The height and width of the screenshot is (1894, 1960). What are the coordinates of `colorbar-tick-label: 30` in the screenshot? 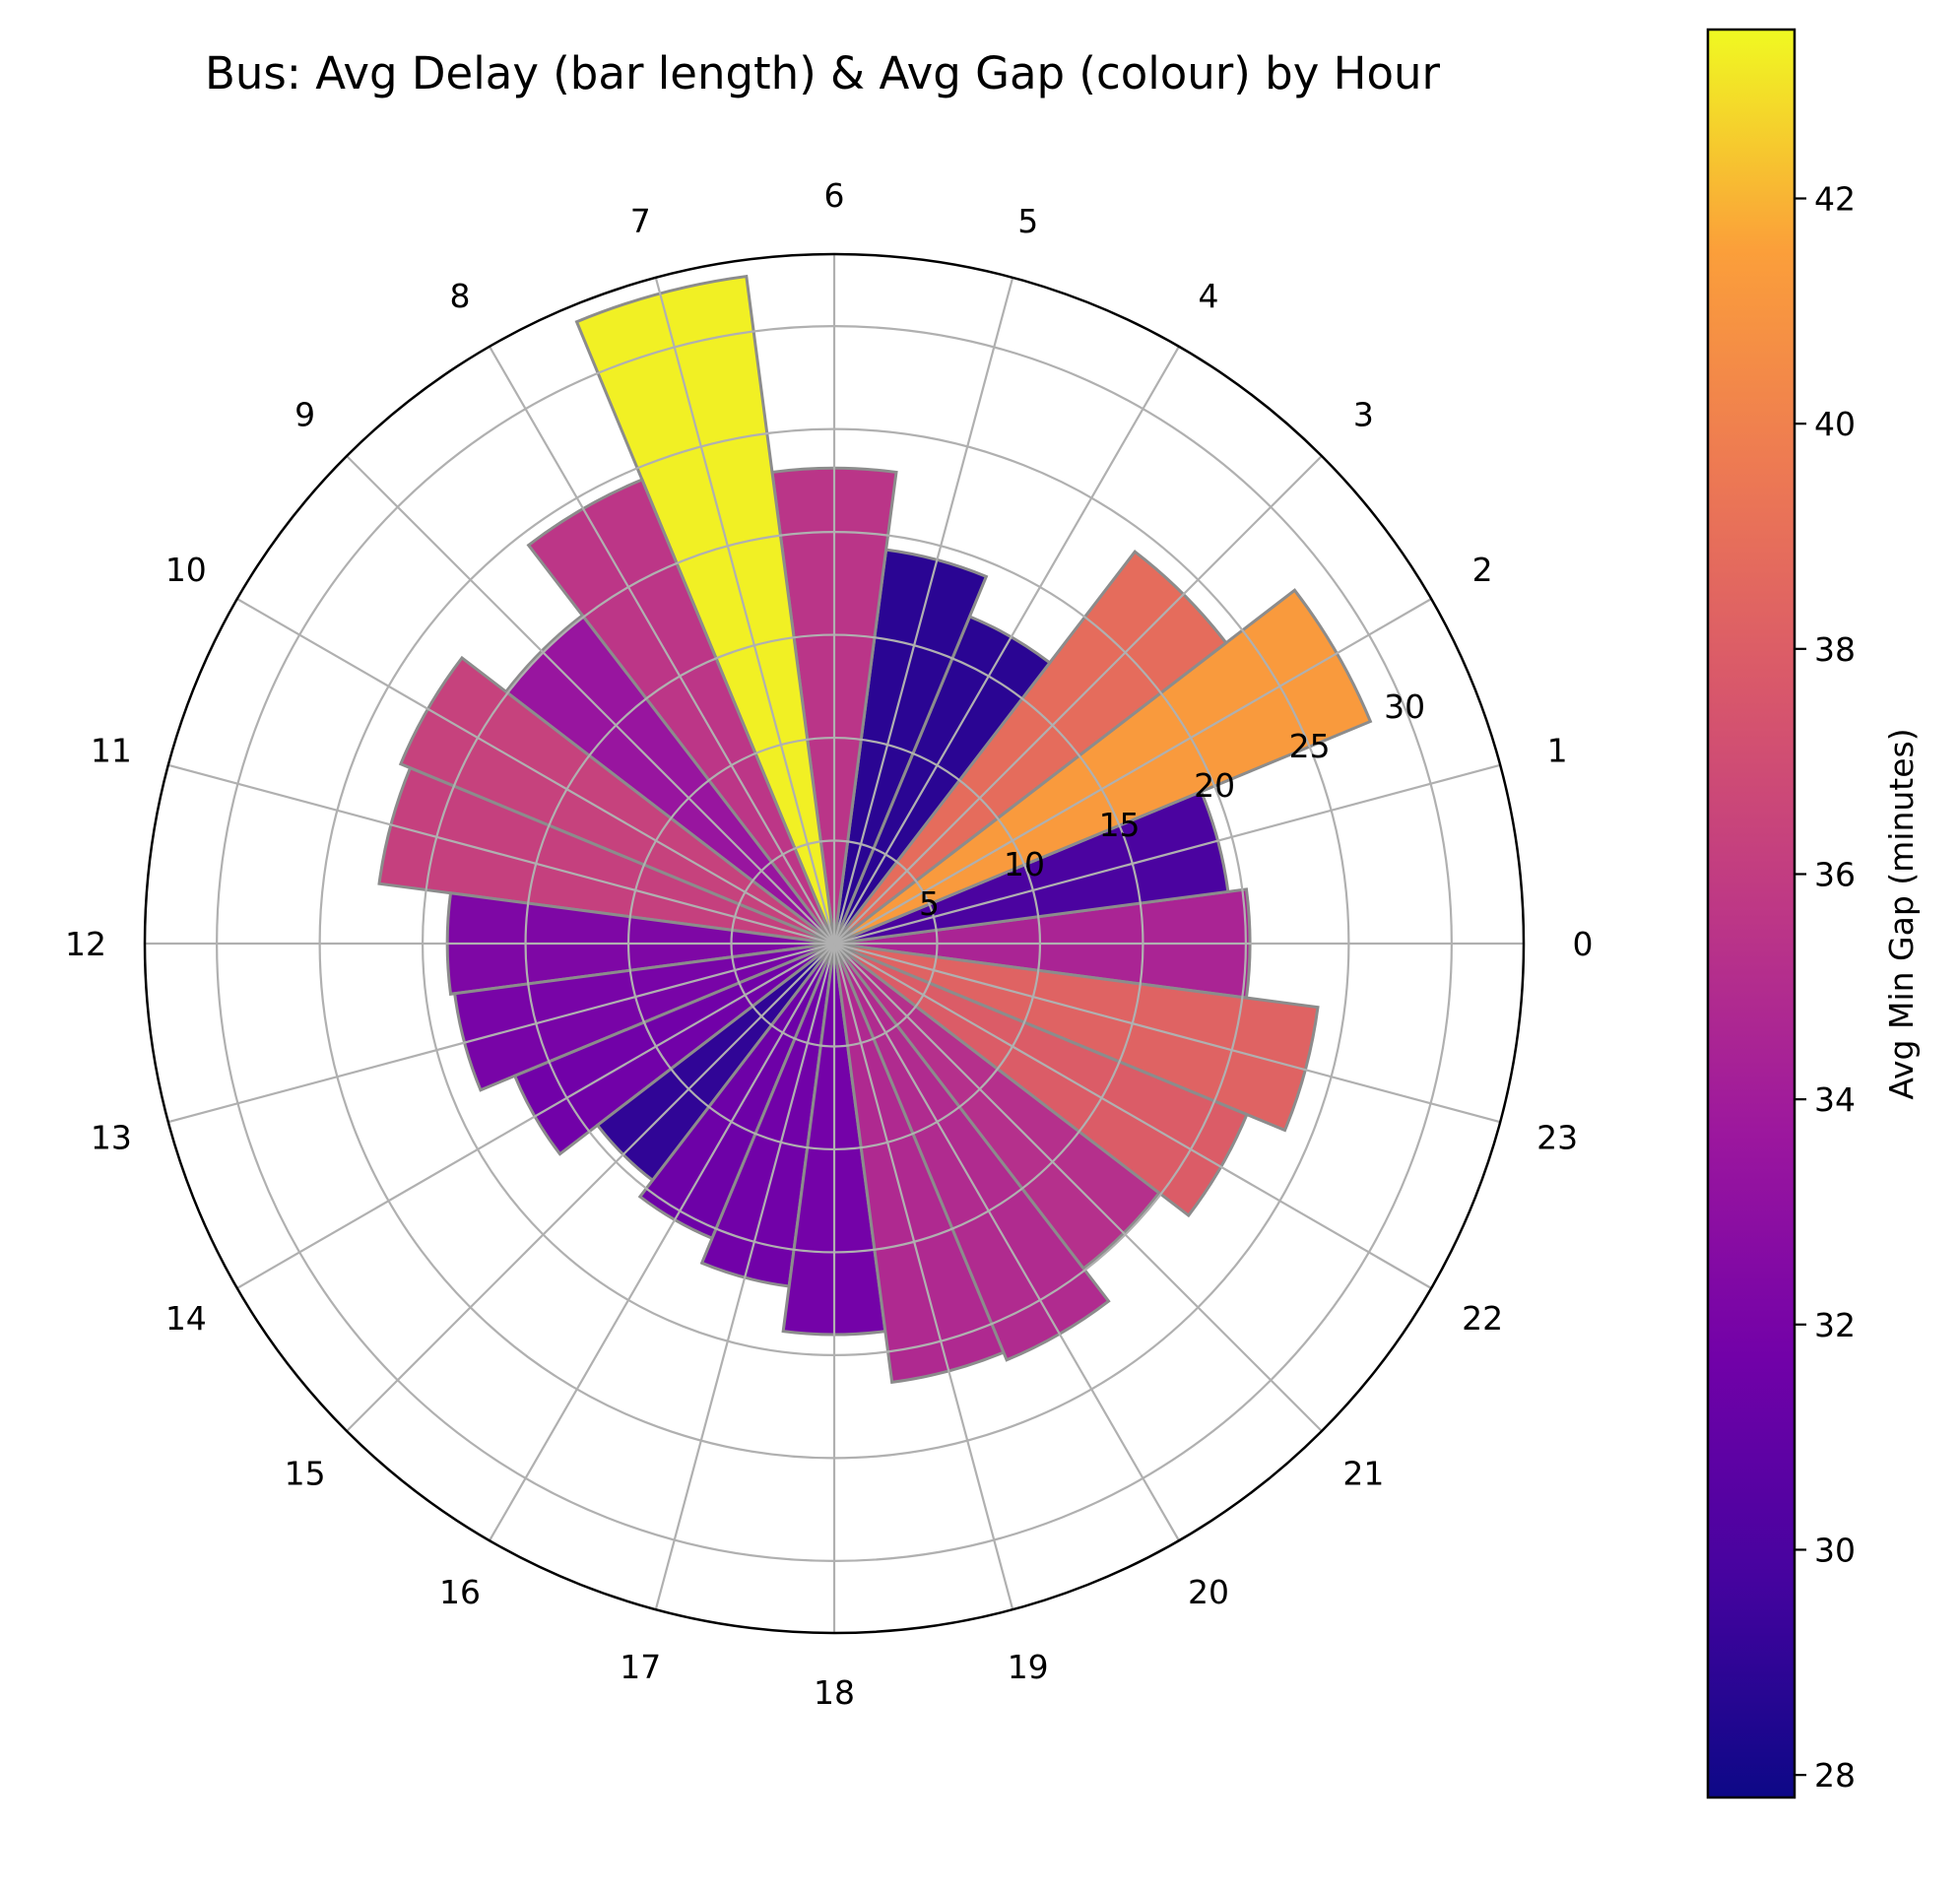 It's located at (1835, 1550).